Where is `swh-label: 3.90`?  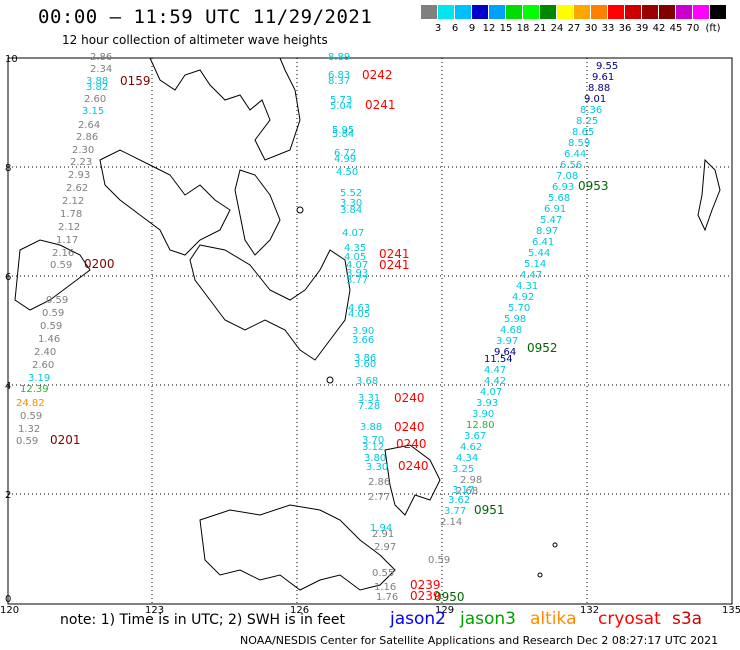
swh-label: 3.90 is located at coordinates (363, 331).